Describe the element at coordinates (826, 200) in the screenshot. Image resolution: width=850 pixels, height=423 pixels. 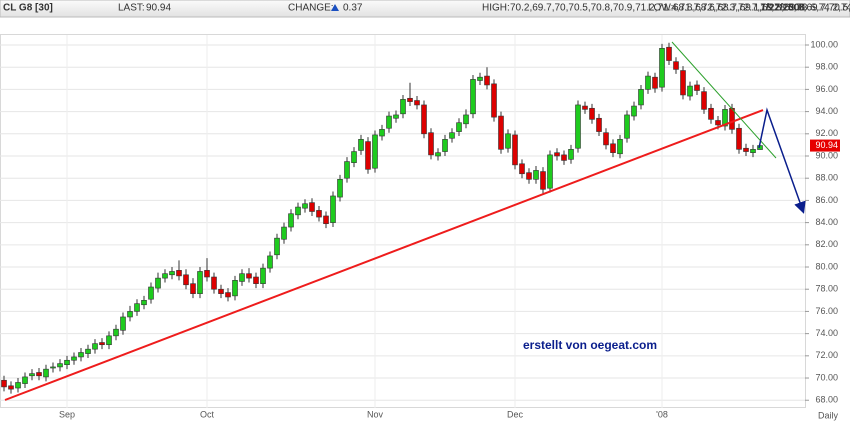
I see `y-tick-label: 86.00` at that location.